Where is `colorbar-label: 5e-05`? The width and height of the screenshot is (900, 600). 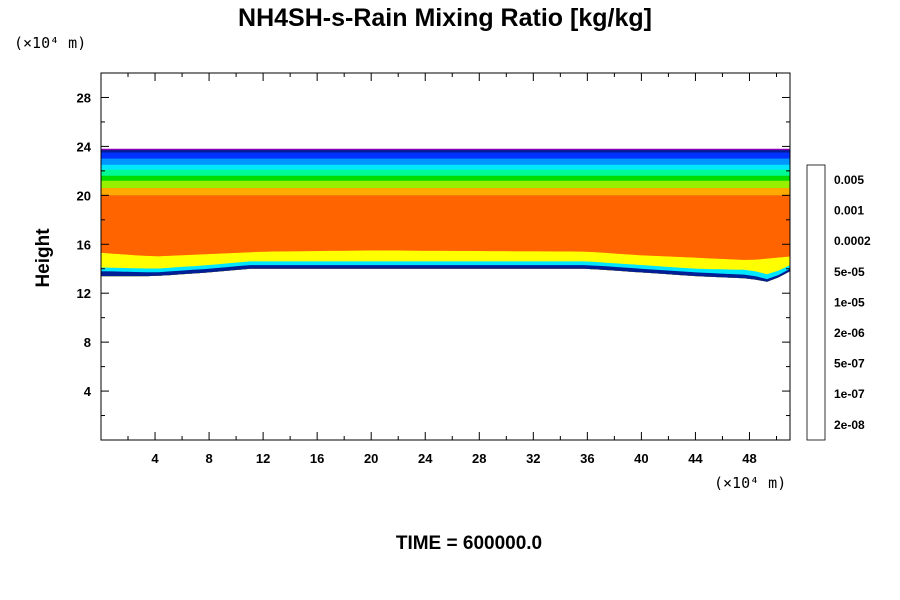
colorbar-label: 5e-05 is located at coordinates (849, 272).